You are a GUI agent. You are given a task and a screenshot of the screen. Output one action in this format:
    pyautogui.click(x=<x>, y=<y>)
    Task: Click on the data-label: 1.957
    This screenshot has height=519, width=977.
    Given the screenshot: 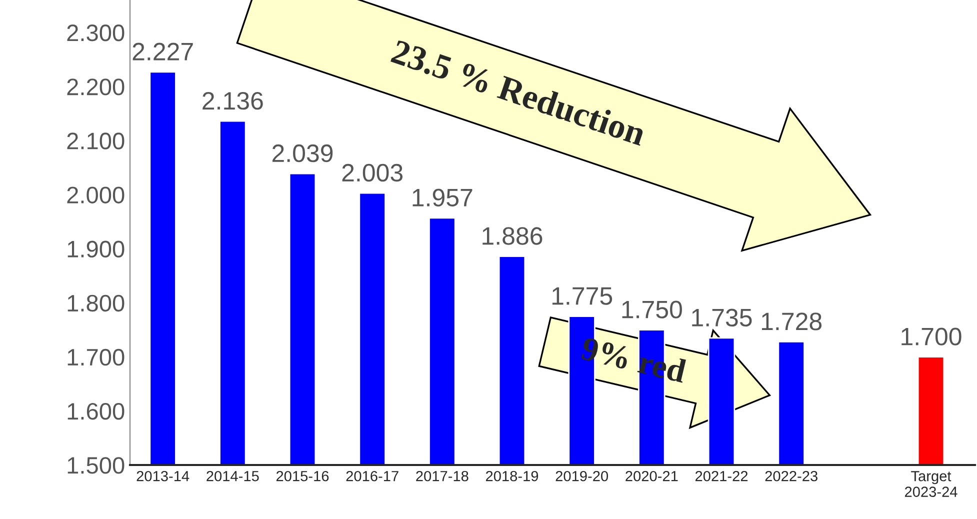 What is the action you would take?
    pyautogui.click(x=442, y=197)
    